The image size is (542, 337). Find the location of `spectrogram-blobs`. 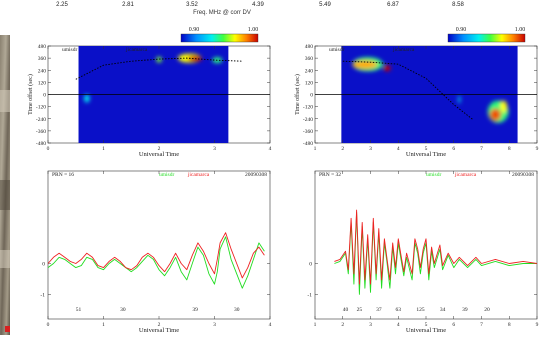

spectrogram-blobs is located at coordinates (430, 90).